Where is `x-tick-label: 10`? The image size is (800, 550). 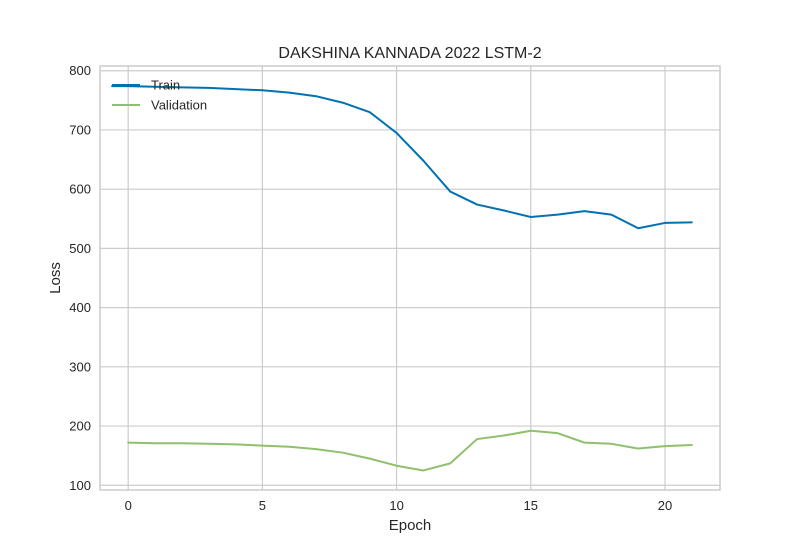
x-tick-label: 10 is located at coordinates (396, 505).